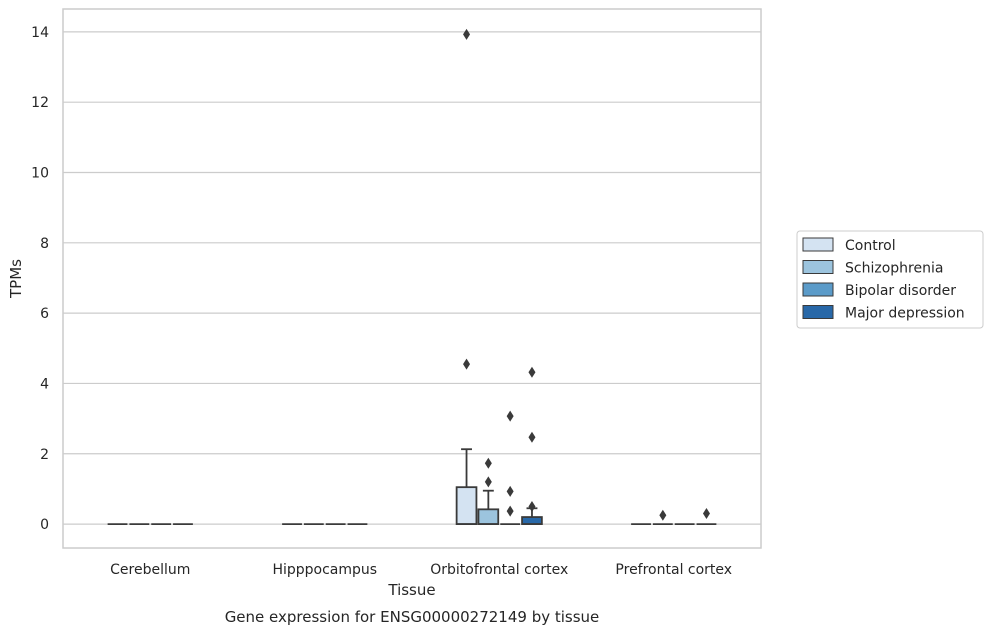 The width and height of the screenshot is (992, 634). I want to click on y-tick-label: 10, so click(40, 173).